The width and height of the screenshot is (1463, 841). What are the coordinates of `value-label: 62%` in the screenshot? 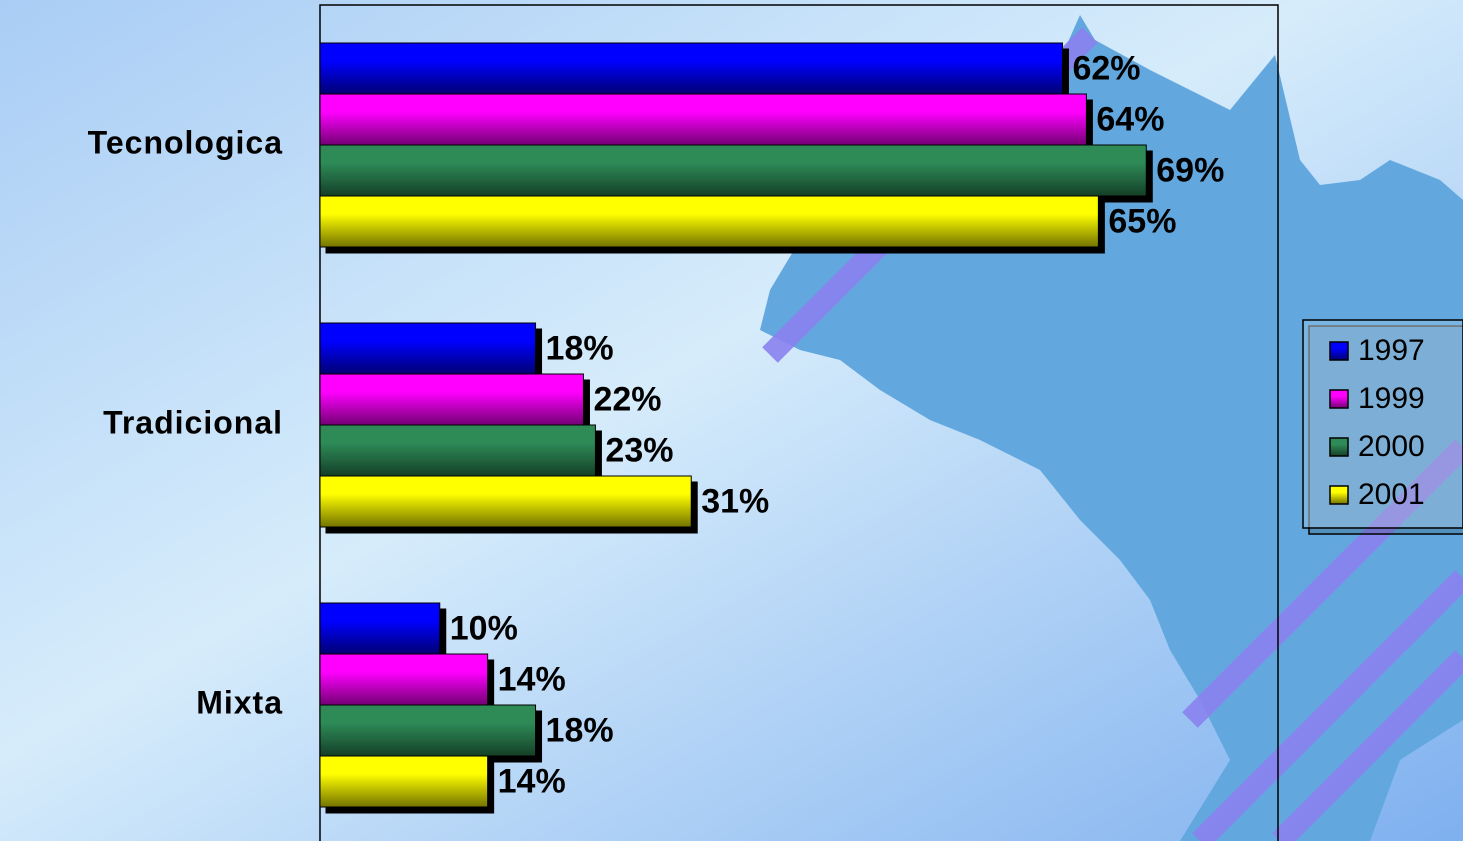 It's located at (1106, 68).